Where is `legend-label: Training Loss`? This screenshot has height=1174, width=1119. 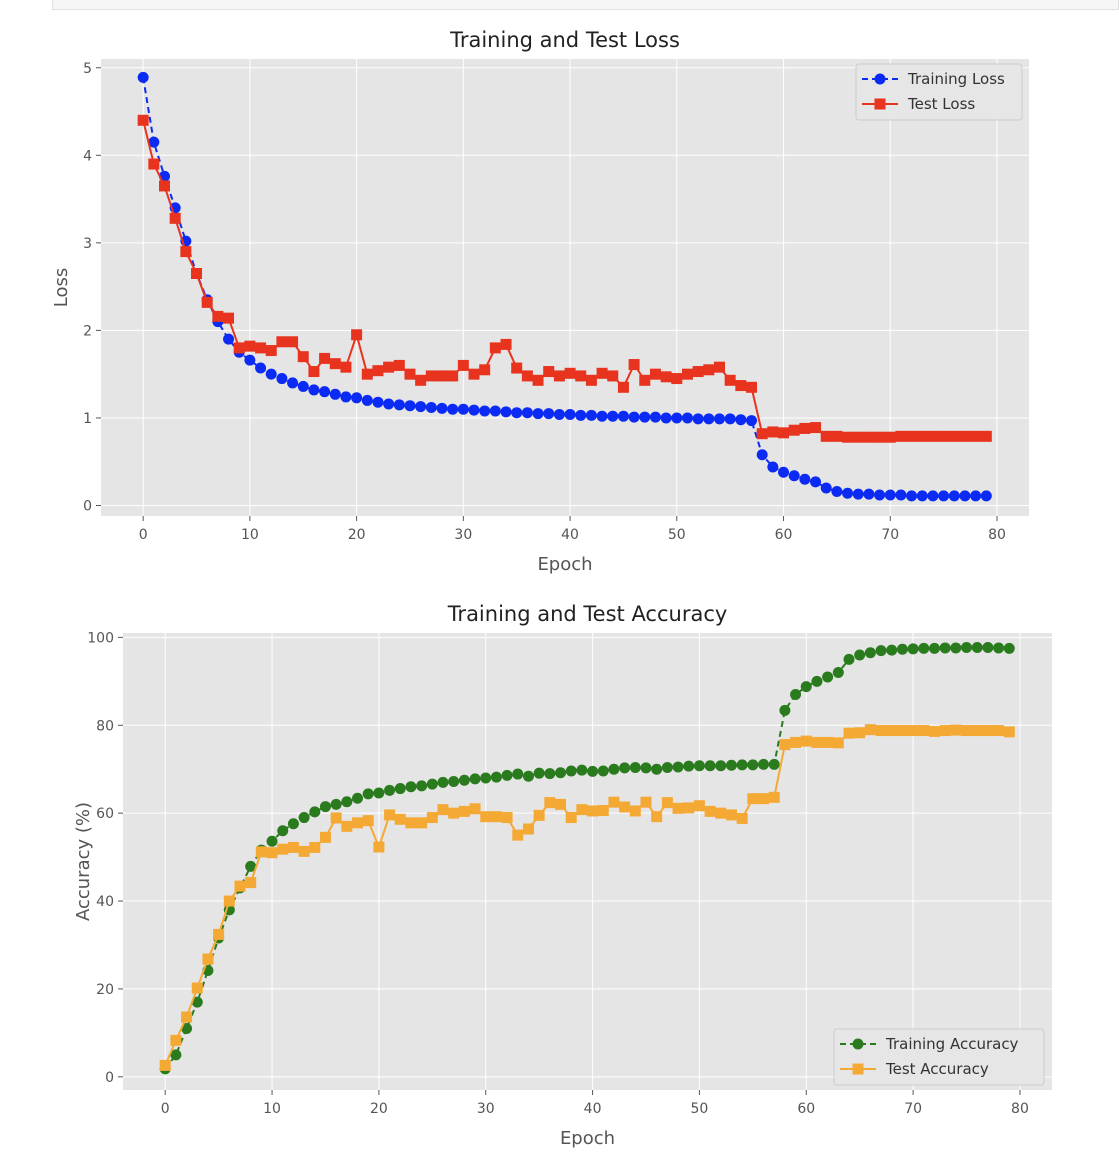
legend-label: Training Loss is located at coordinates (956, 79).